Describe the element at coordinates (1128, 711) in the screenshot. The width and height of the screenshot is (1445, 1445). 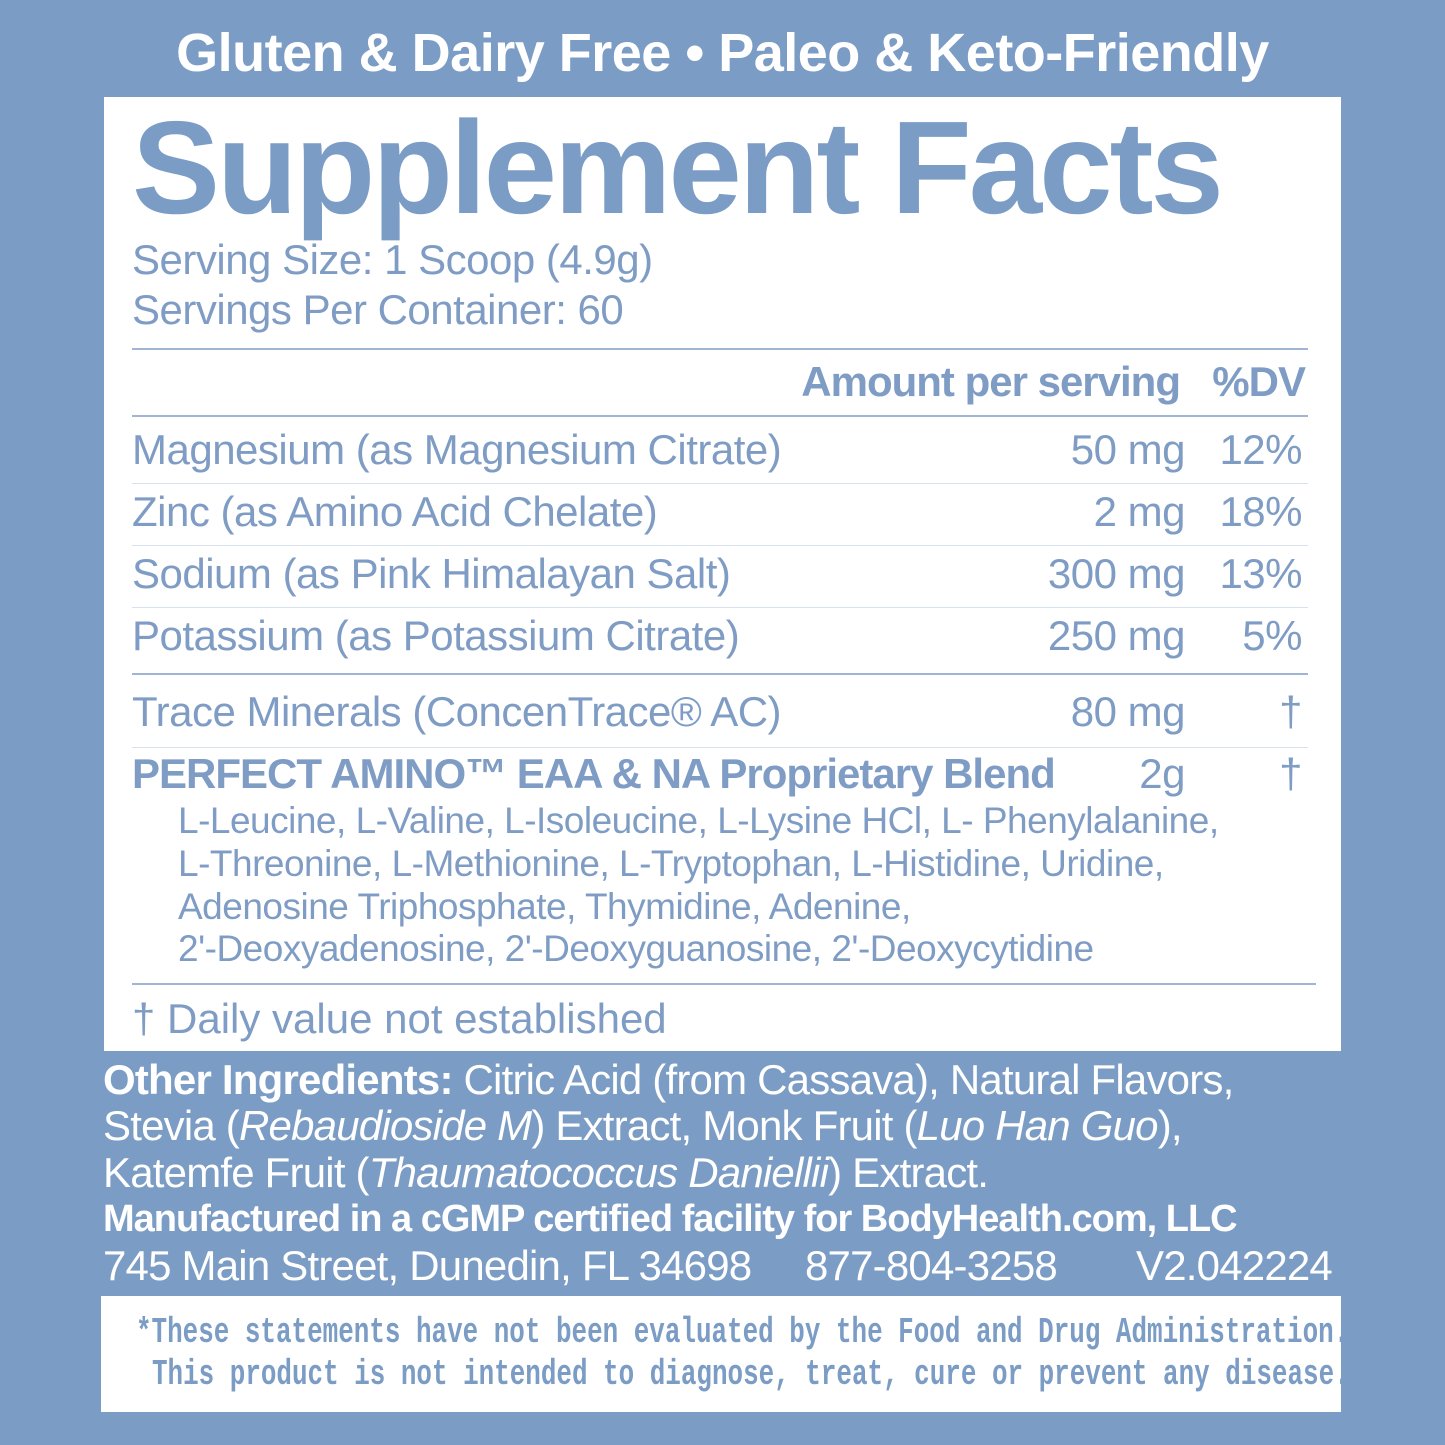
I see `nutrient-amount: 80 mg` at that location.